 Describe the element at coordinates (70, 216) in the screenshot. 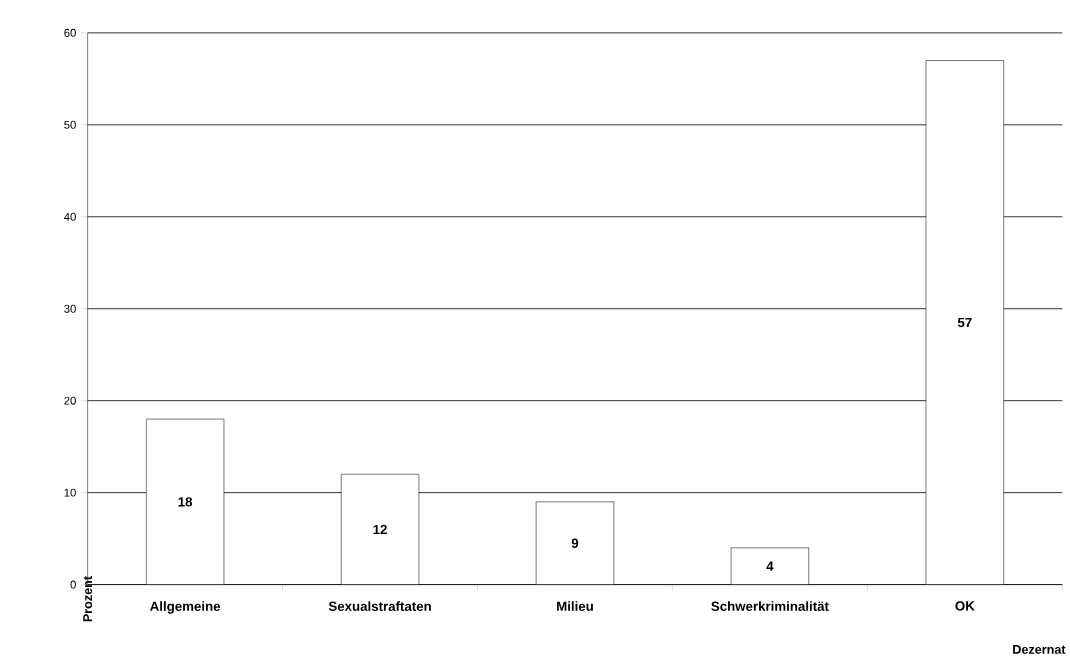

I see `y-tick-label: 40` at that location.